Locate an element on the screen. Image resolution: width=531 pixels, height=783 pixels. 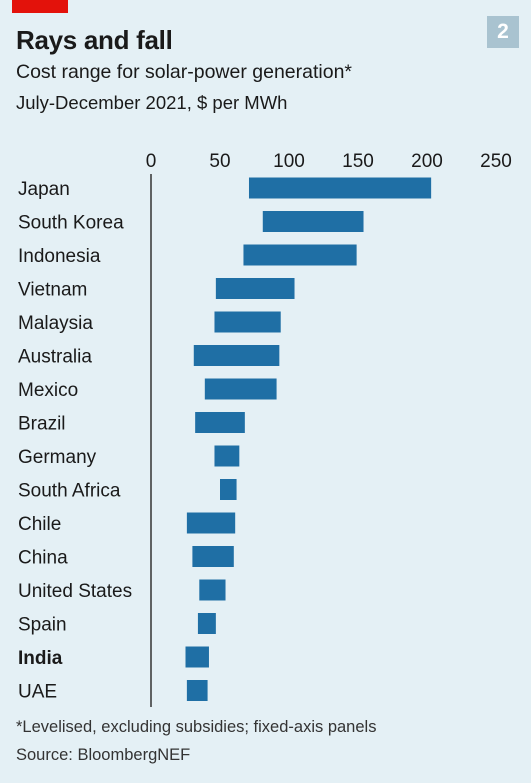
category-label: Malaysia is located at coordinates (55, 323).